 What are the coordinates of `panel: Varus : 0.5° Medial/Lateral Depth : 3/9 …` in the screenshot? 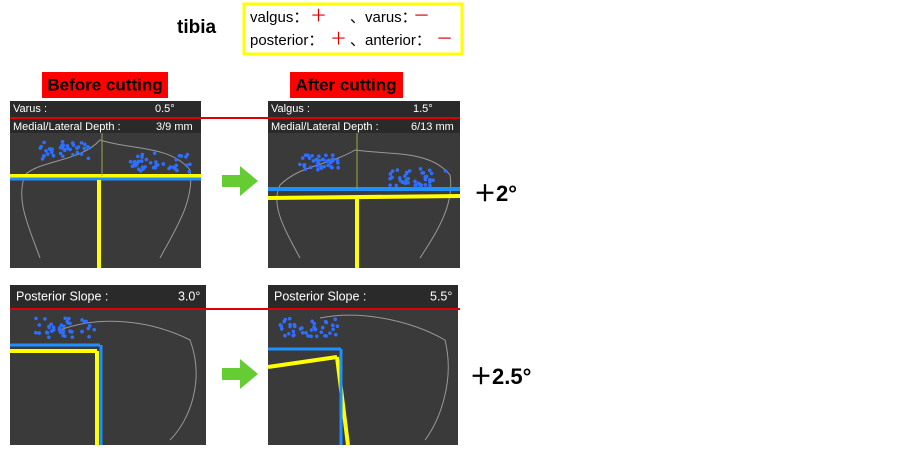 It's located at (105, 184).